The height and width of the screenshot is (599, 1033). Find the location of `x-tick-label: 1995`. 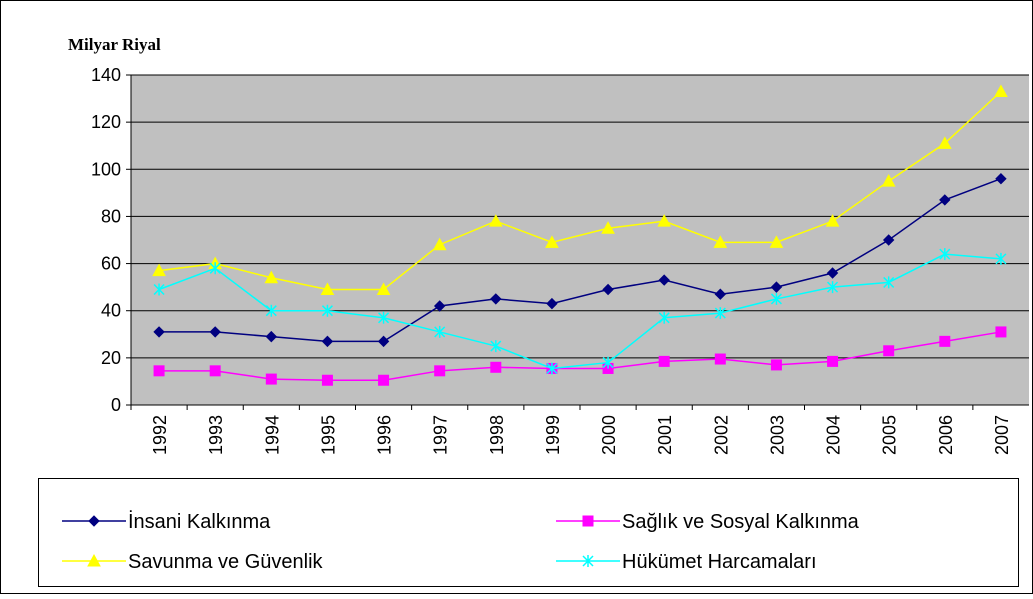

x-tick-label: 1995 is located at coordinates (328, 435).